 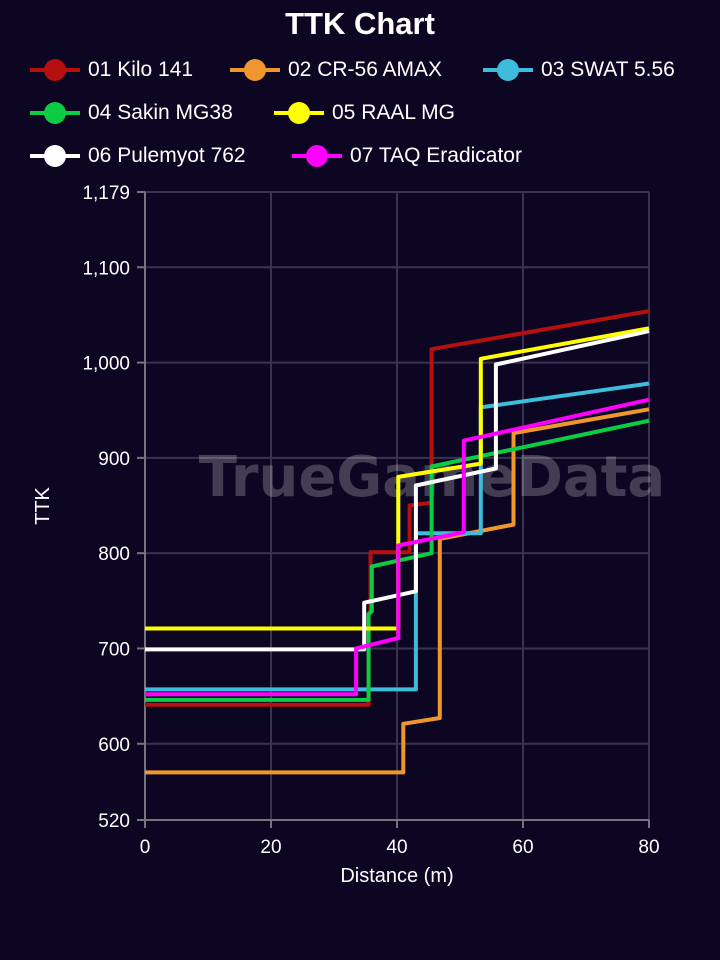 I want to click on y-tick-label: 1,179, so click(x=106, y=193).